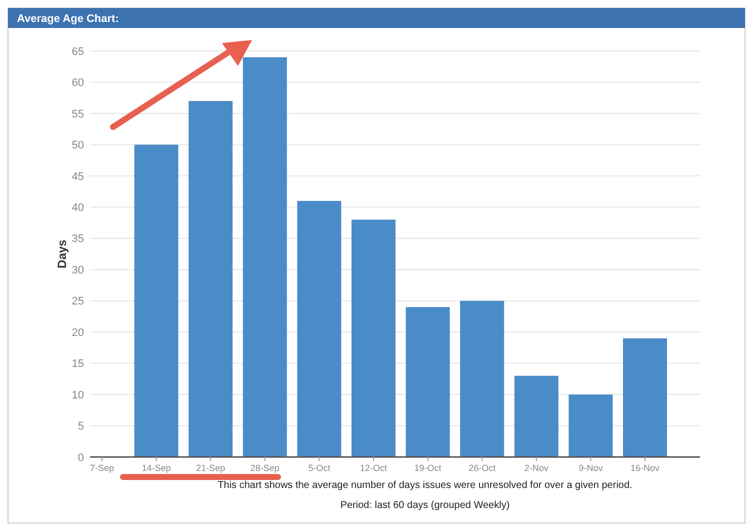 This screenshot has height=530, width=753. Describe the element at coordinates (374, 468) in the screenshot. I see `x-tick-label: 12-Oct` at that location.